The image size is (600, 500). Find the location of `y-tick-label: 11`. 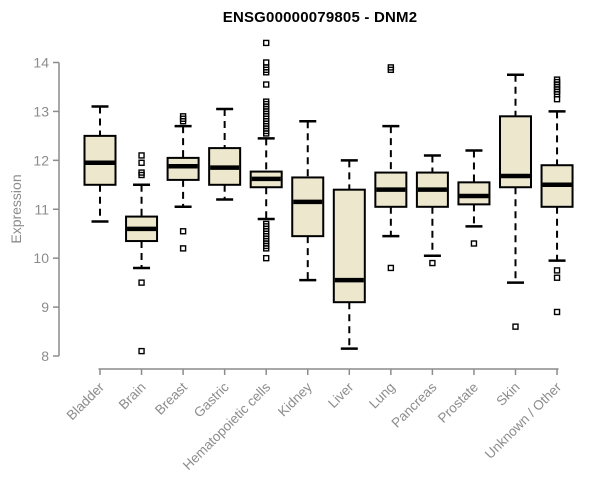

y-tick-label: 11 is located at coordinates (41, 209).